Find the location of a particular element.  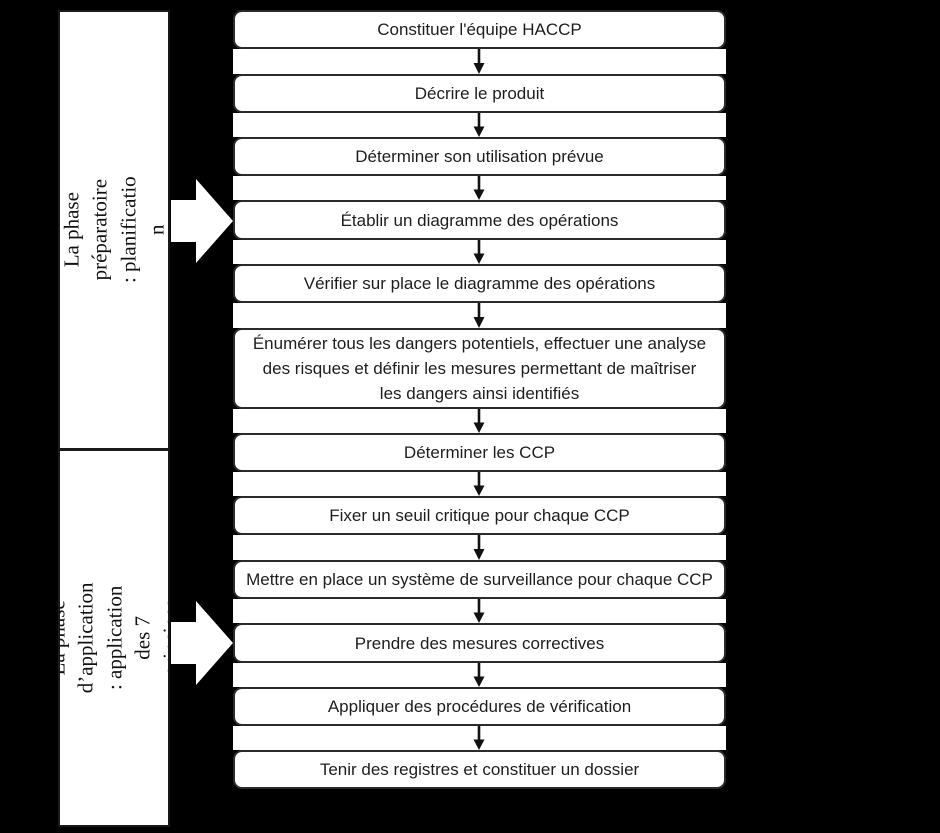

step-label: Fixer un seuil critique pour chaque CCP is located at coordinates (479, 515).